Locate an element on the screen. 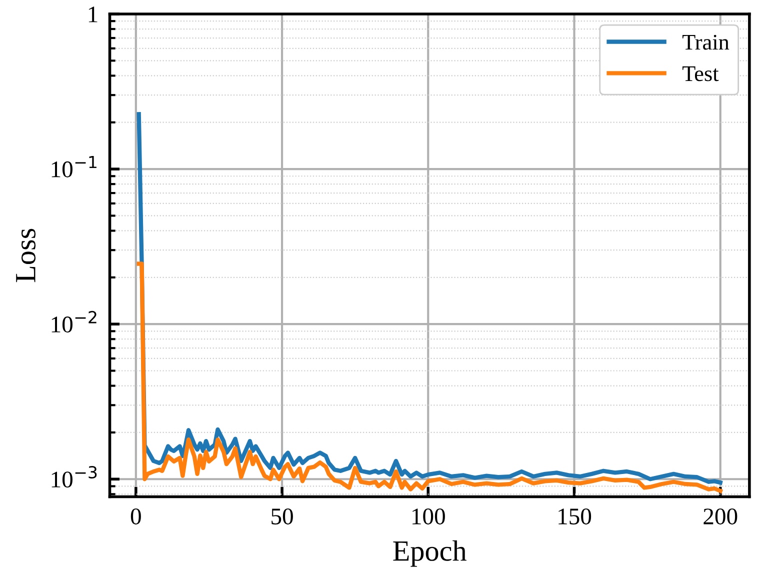  y-tick-label: 1 is located at coordinates (93, 14).